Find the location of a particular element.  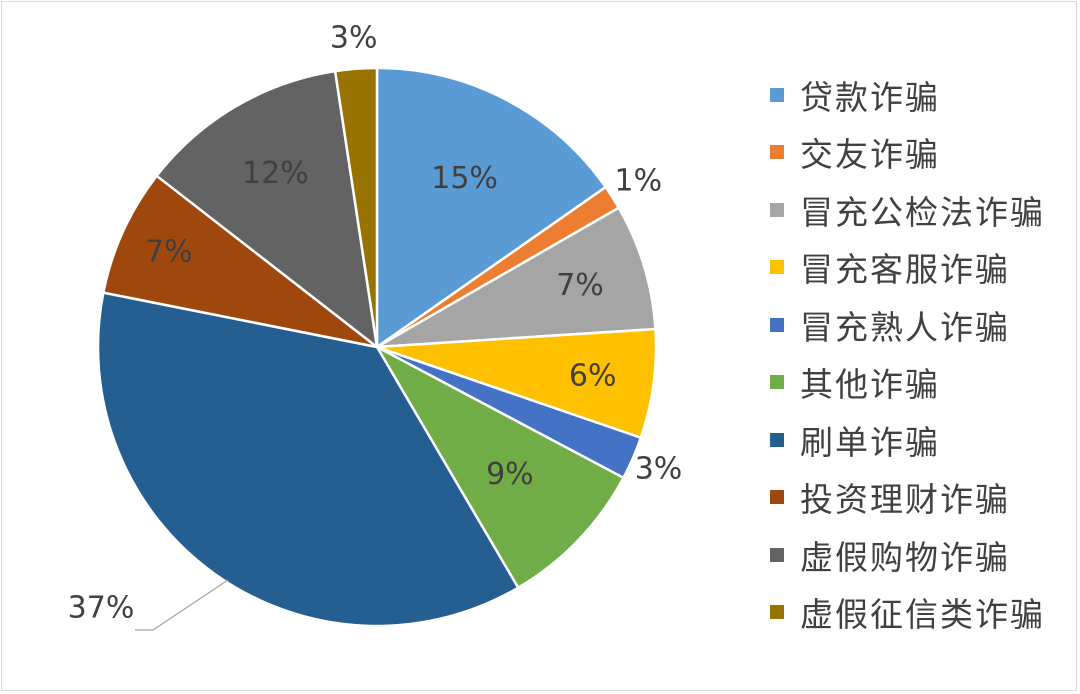

legend-item: 交友诈骗 is located at coordinates (907, 153).